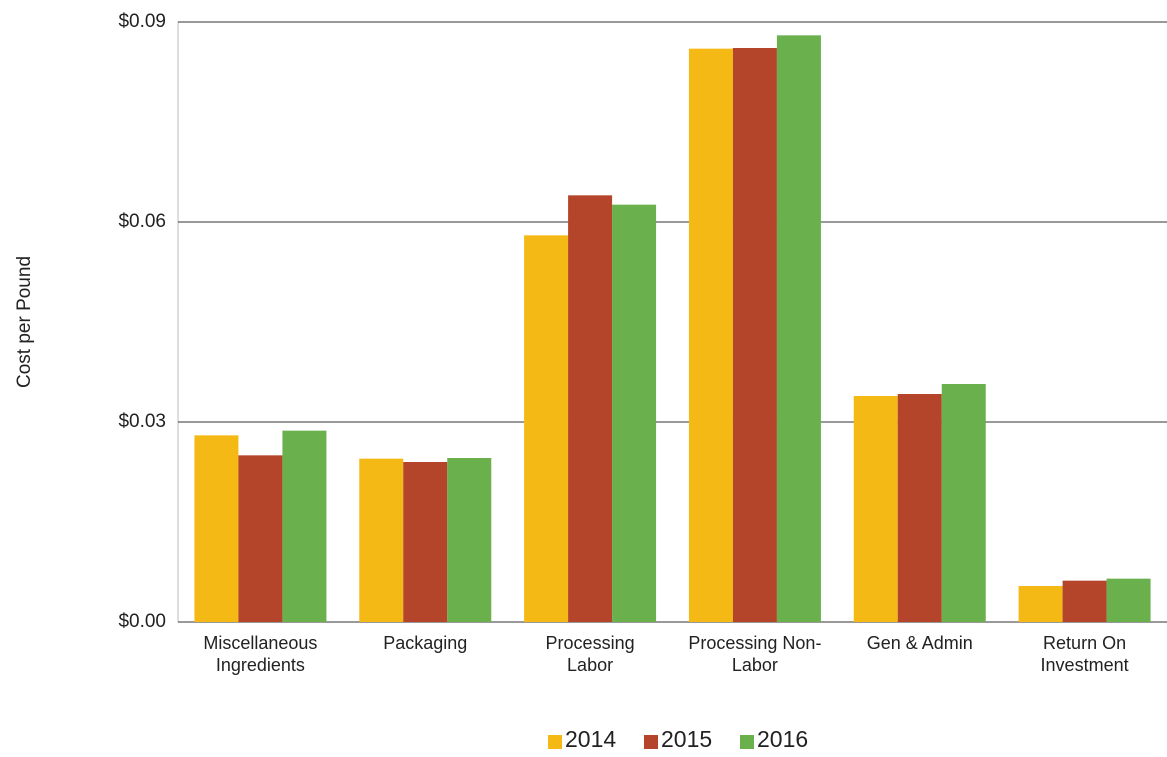 Image resolution: width=1167 pixels, height=757 pixels. I want to click on x-tick-label: Processing Labor, so click(590, 654).